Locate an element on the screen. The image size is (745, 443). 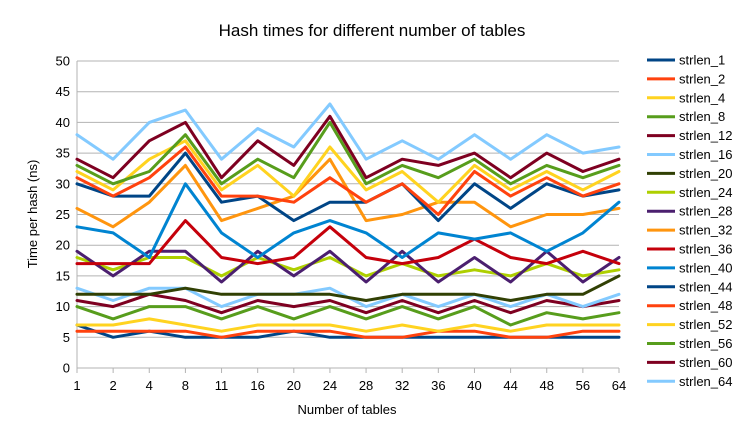
legend-label: strlen_28 is located at coordinates (705, 211).